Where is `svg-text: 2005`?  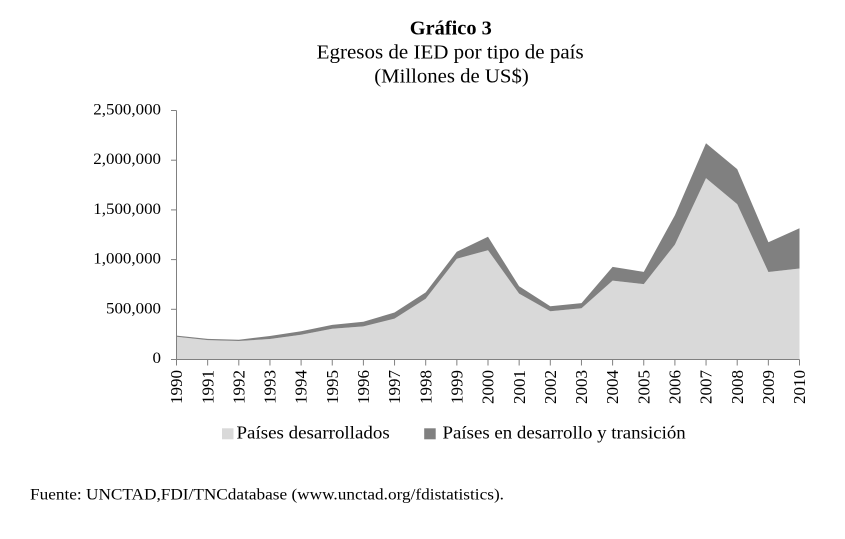
svg-text: 2005 is located at coordinates (643, 387).